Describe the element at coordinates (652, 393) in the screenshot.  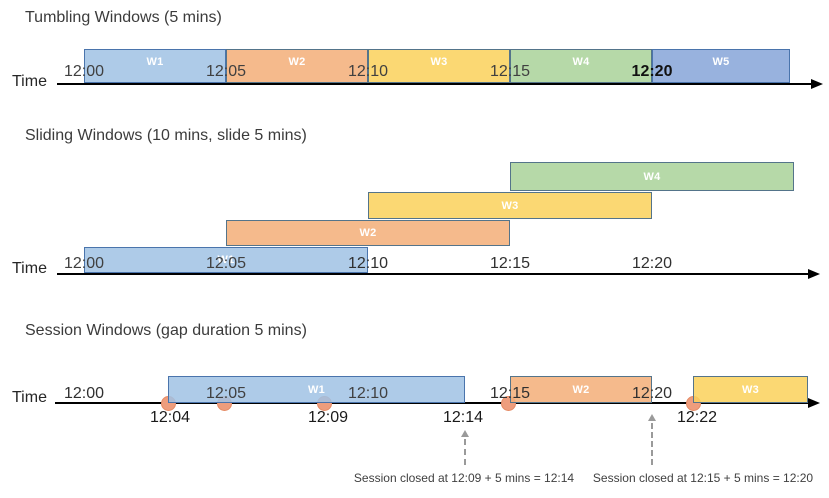
I see `session-tick-1220: 12:20` at that location.